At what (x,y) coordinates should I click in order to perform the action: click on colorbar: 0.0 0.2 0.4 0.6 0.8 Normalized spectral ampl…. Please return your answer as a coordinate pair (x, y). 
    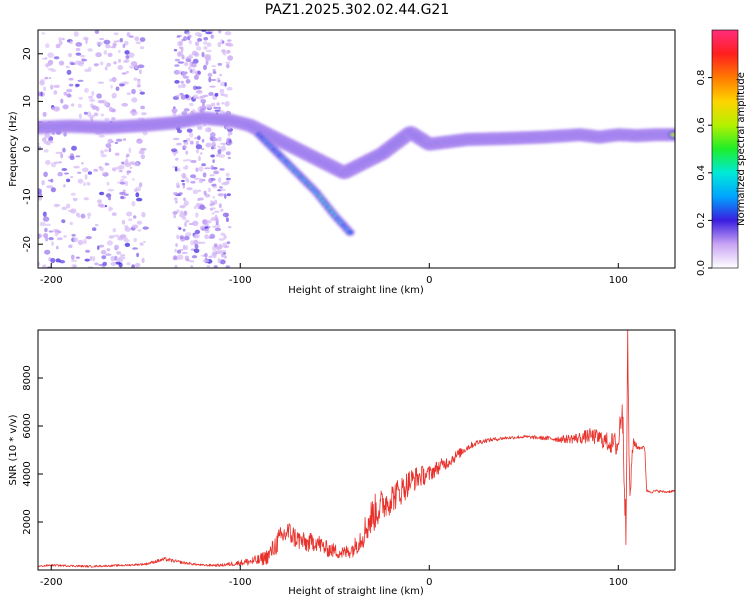
    Looking at the image, I should click on (721, 152).